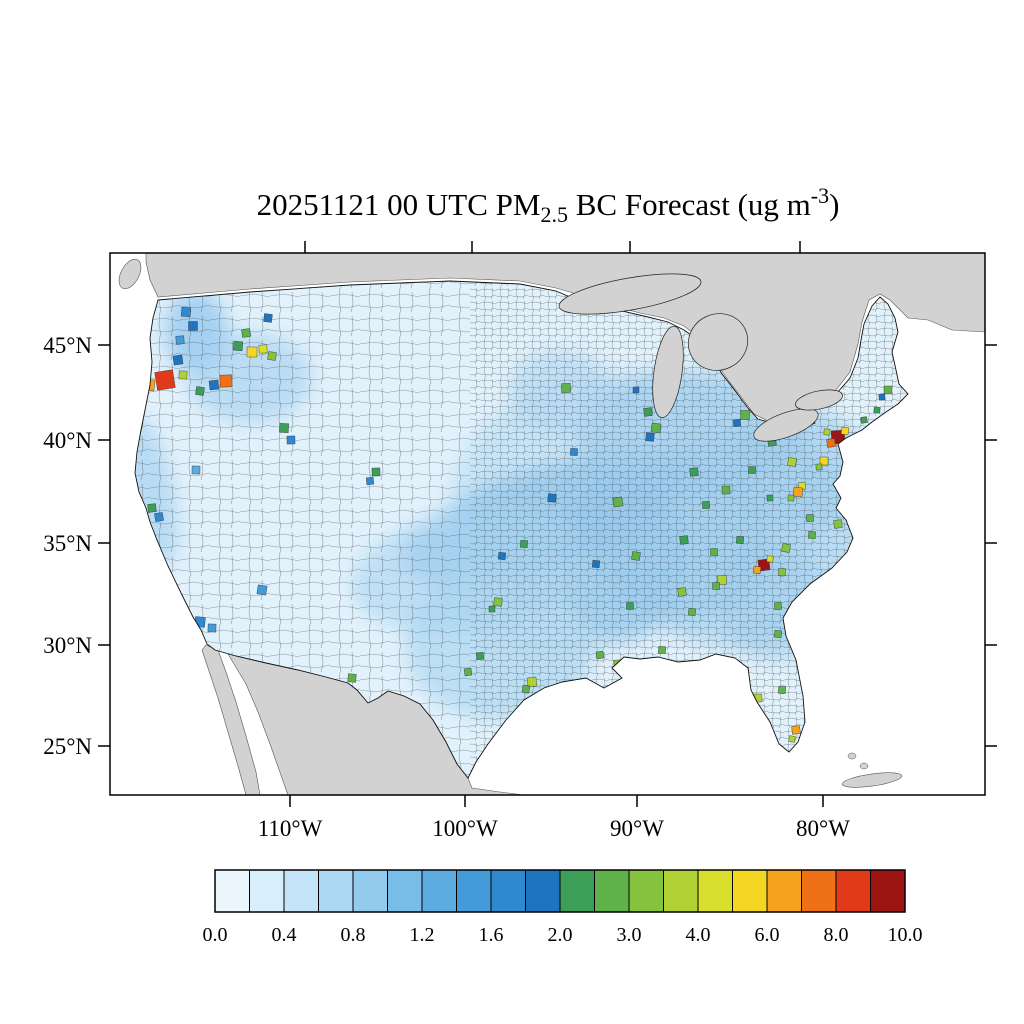 The height and width of the screenshot is (1024, 1024). What do you see at coordinates (820, 195) in the screenshot?
I see `title-superscript: -3` at bounding box center [820, 195].